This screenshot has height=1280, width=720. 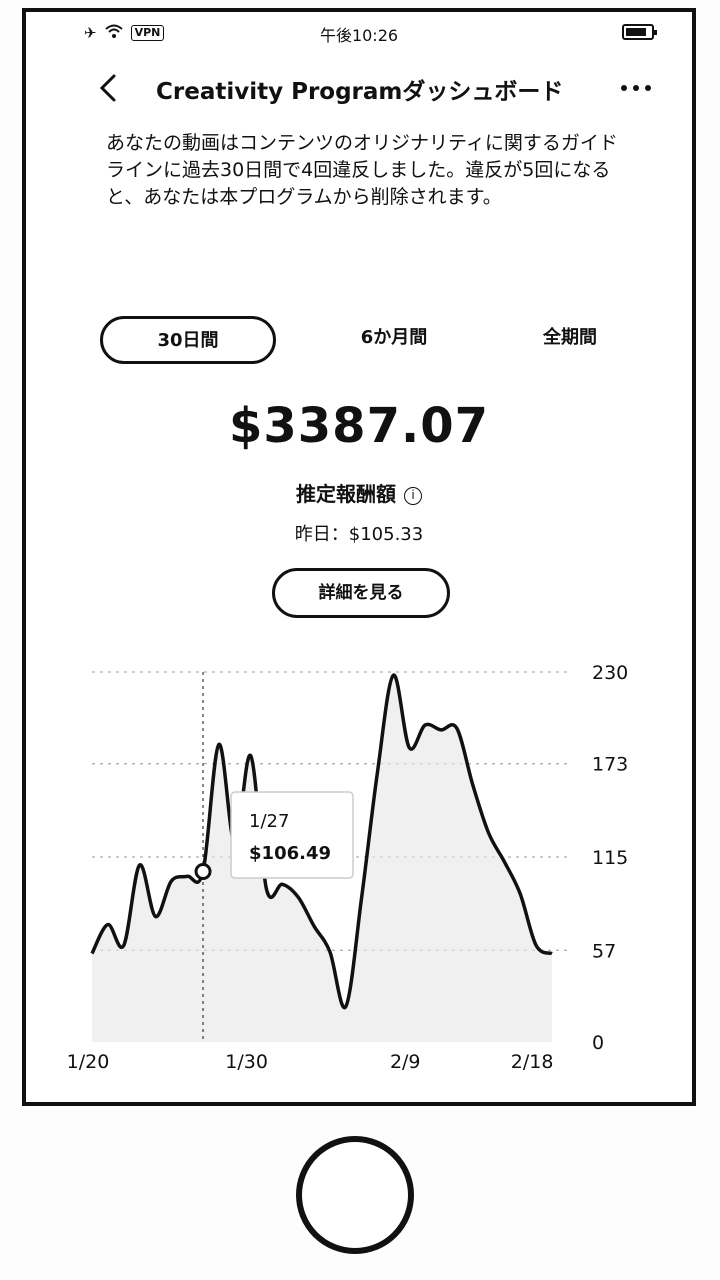 I want to click on wifi-icon, so click(x=113, y=33).